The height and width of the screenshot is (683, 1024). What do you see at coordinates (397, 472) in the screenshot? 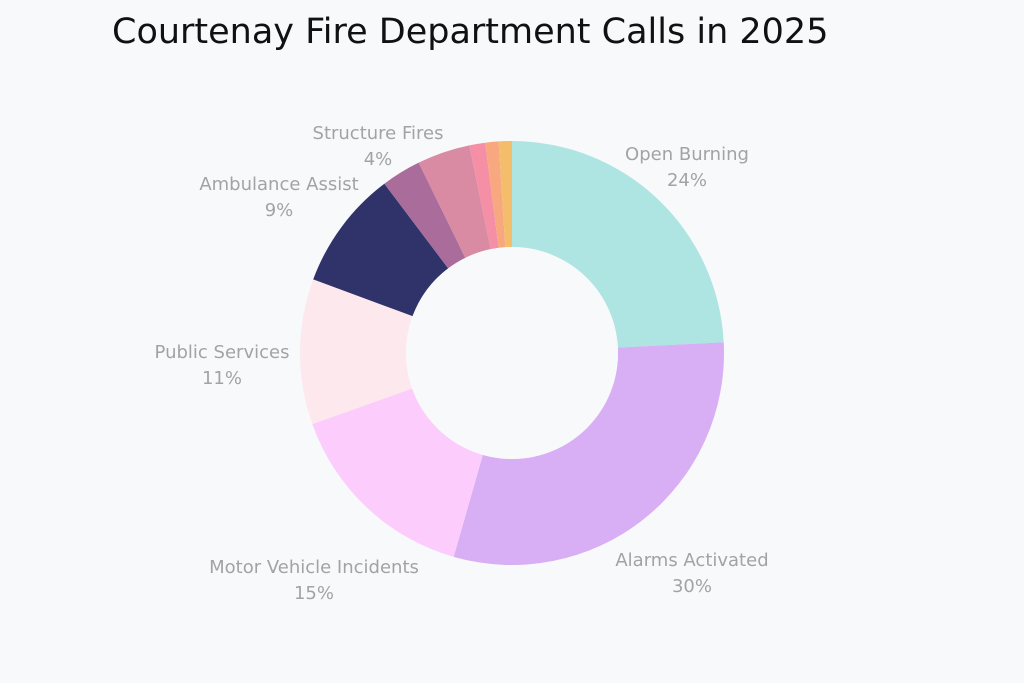
I see `donut-slice-motor-vehicle-incidents` at bounding box center [397, 472].